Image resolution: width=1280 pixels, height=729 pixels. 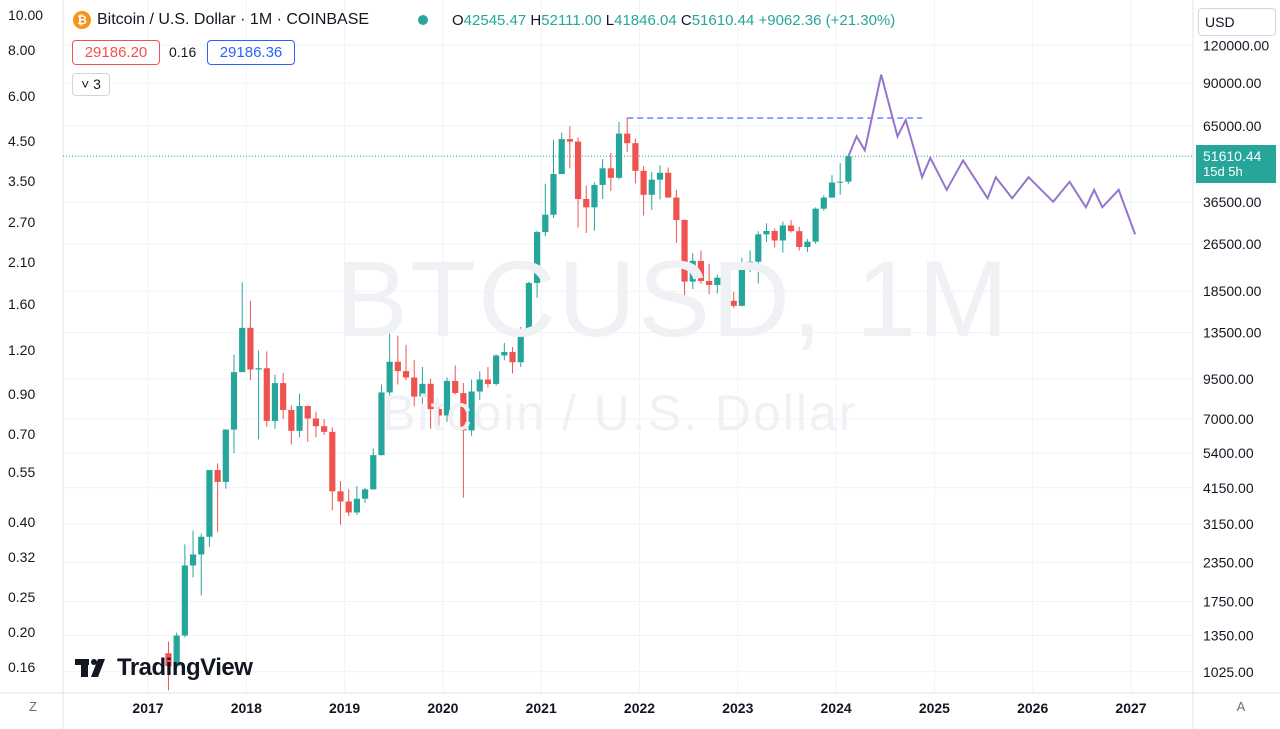 I want to click on close-value: 51610.44, so click(x=723, y=20).